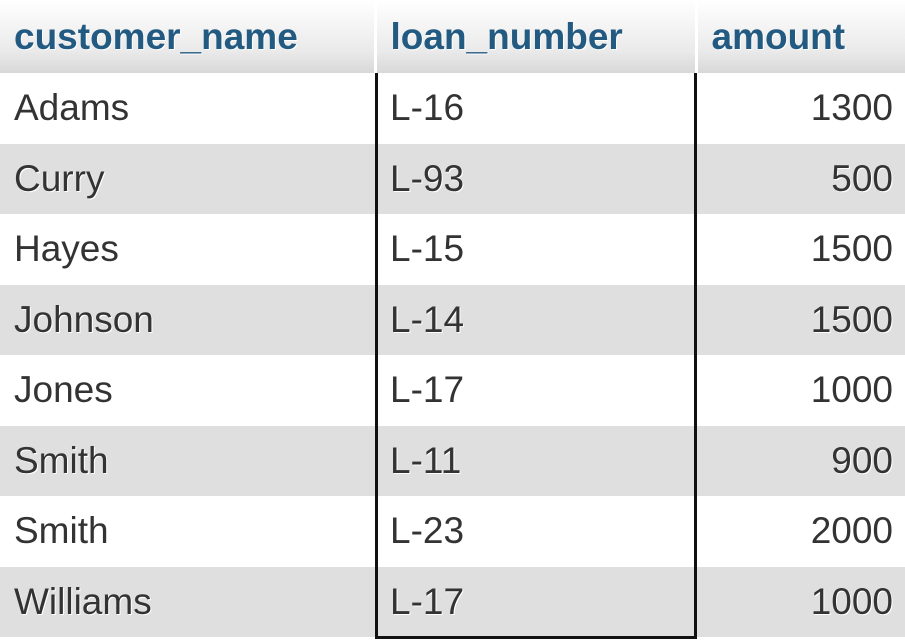 The image size is (905, 641). I want to click on table-row: Williams L-17 1000, so click(452, 601).